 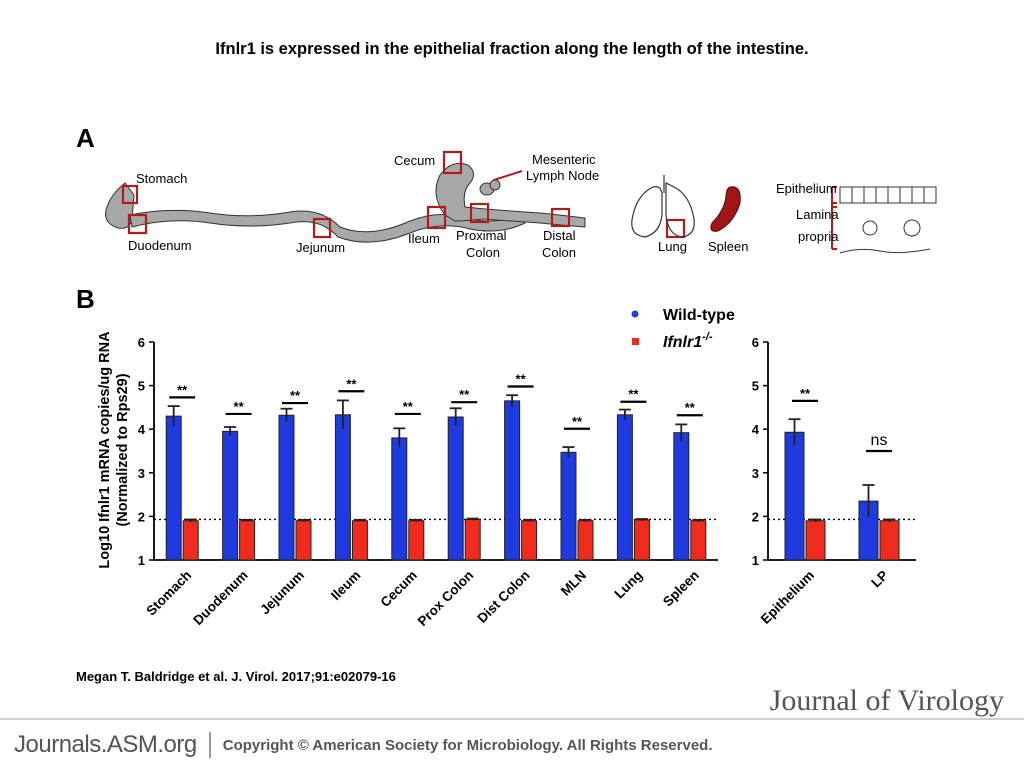 What do you see at coordinates (559, 252) in the screenshot?
I see `label-distal-2: Colon` at bounding box center [559, 252].